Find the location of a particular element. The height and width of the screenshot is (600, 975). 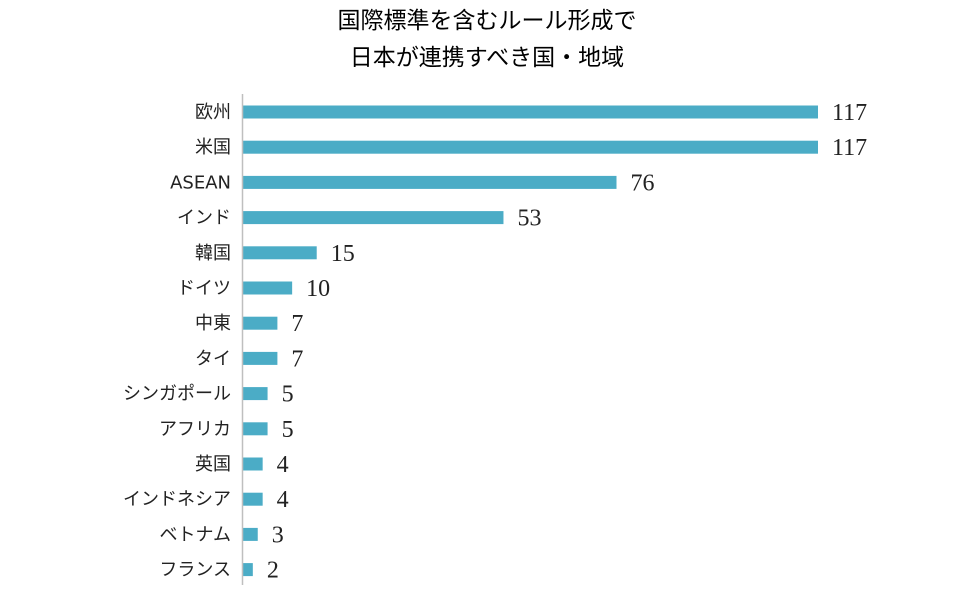

category-label: ベトナム is located at coordinates (195, 534).